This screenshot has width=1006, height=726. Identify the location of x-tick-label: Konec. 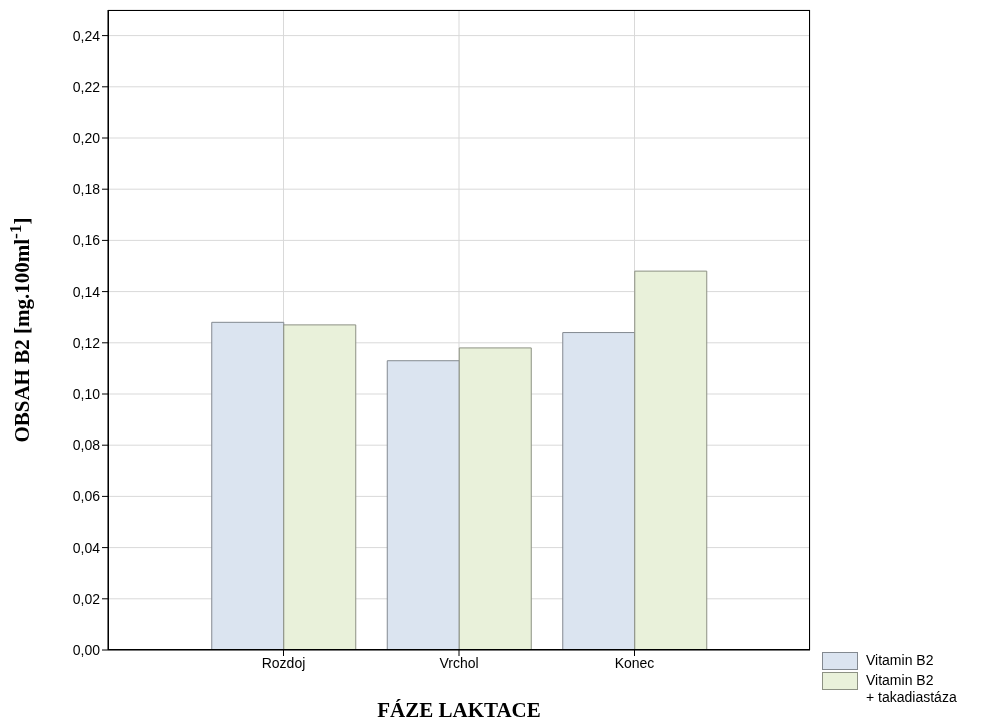
(634, 662).